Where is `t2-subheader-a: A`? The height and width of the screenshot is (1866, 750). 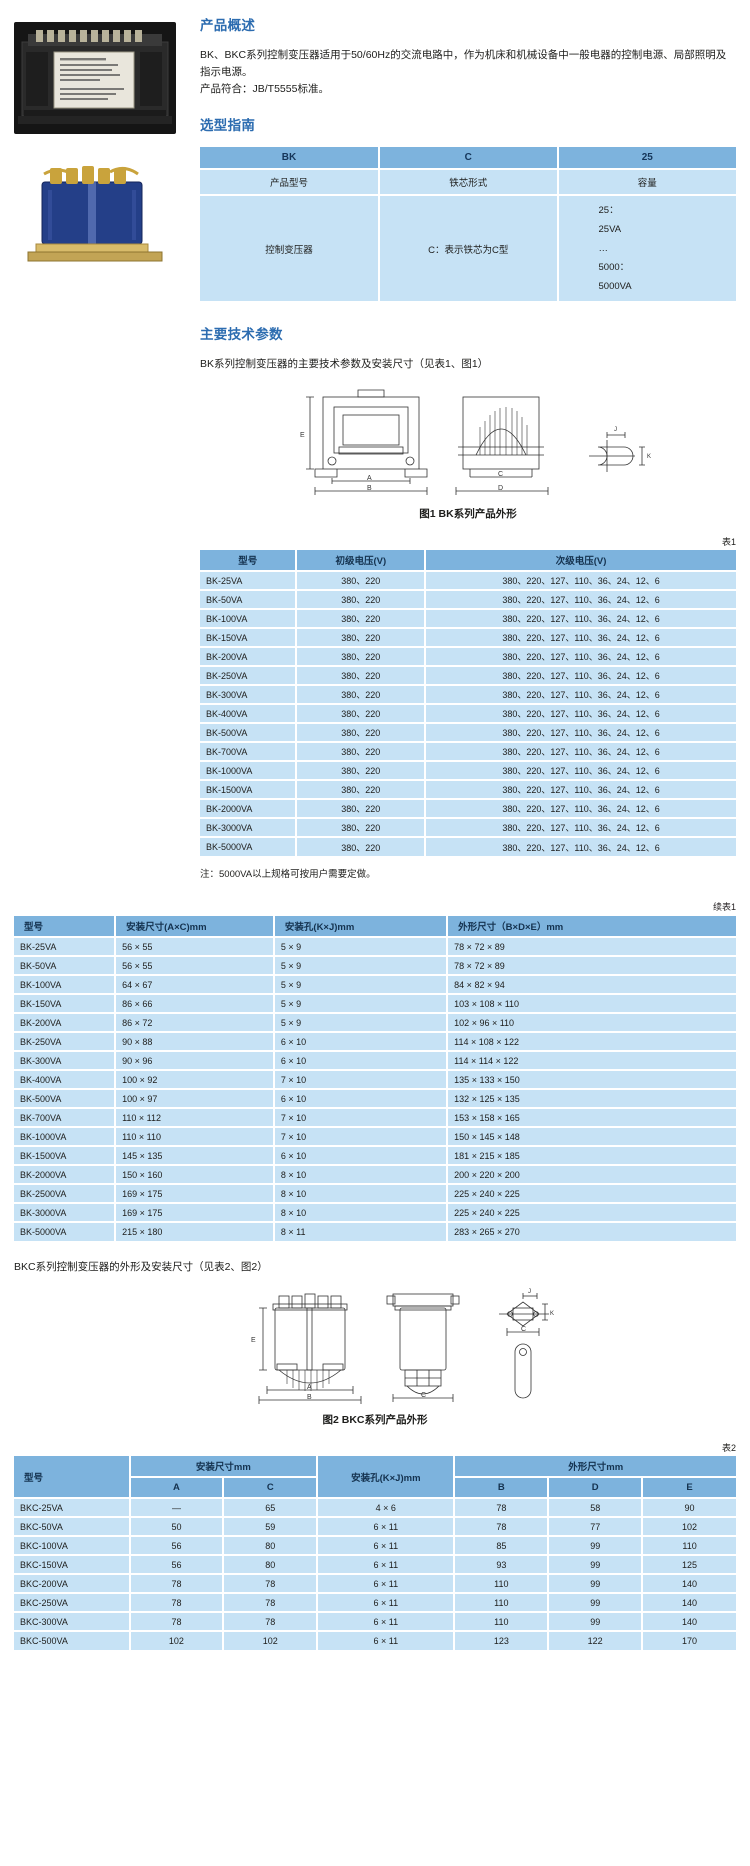 t2-subheader-a: A is located at coordinates (177, 1488).